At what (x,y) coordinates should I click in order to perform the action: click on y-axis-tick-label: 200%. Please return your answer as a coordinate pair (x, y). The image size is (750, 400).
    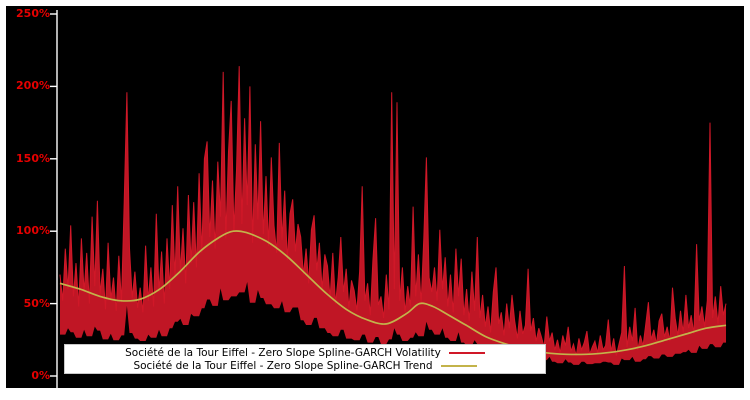
    Looking at the image, I should click on (33, 85).